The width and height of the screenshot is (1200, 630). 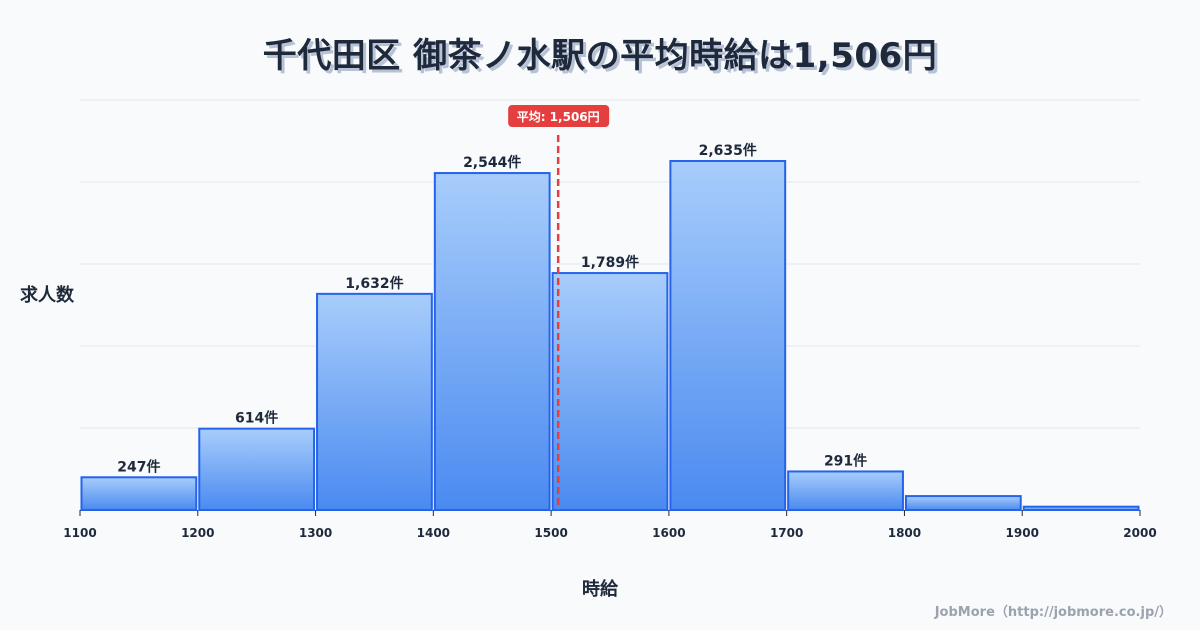 What do you see at coordinates (600, 589) in the screenshot?
I see `x-axis-label: 時給` at bounding box center [600, 589].